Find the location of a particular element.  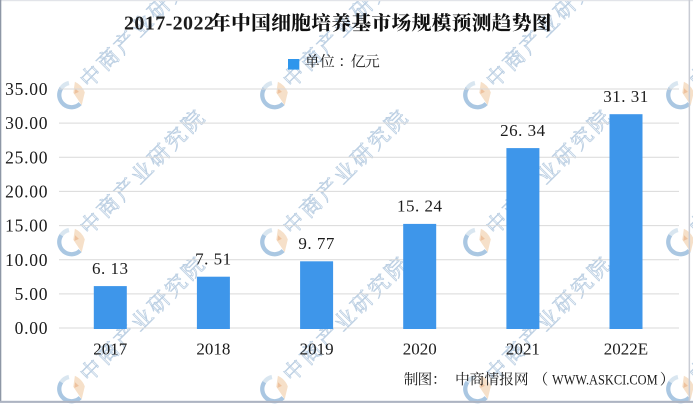

svg-text: 2021 is located at coordinates (523, 349).